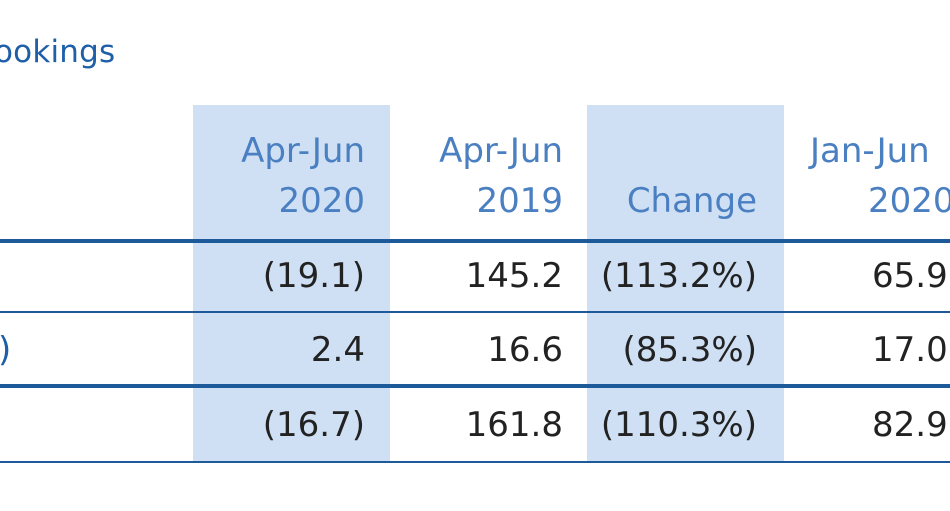  Describe the element at coordinates (910, 425) in the screenshot. I see `cell-total-jan-jun-2020: 82.9` at that location.